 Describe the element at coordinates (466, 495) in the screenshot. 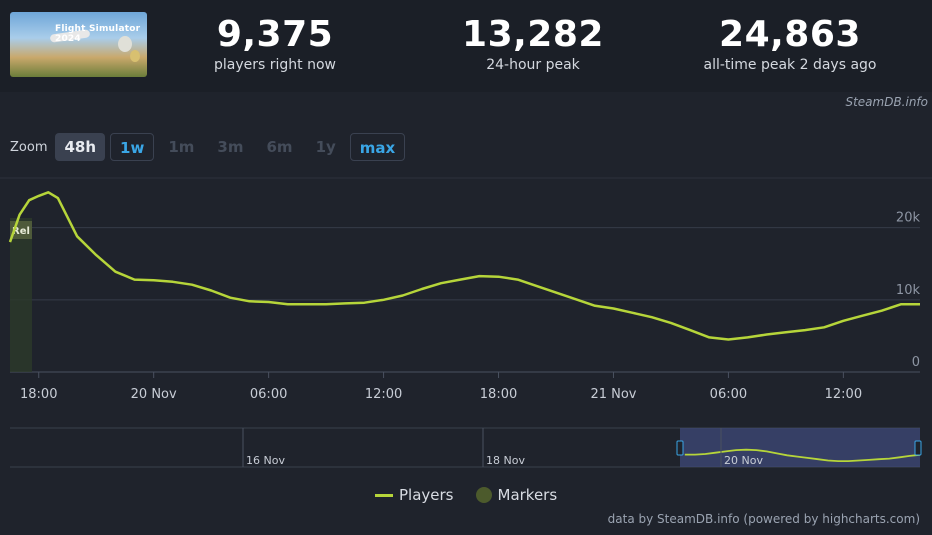

I see `chart-legend: Players Markers` at that location.